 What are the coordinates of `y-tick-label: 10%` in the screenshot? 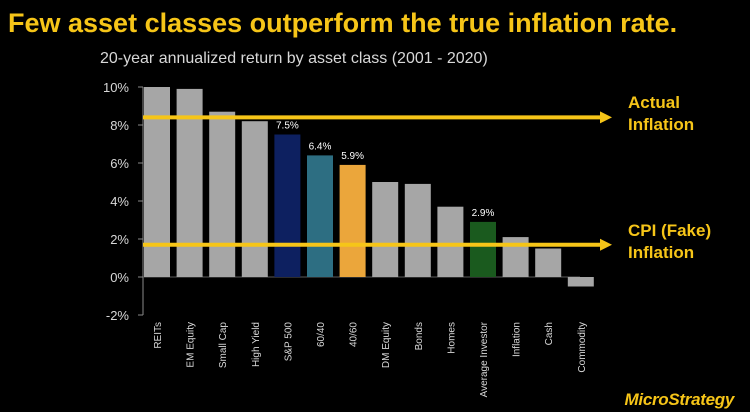 It's located at (116, 87).